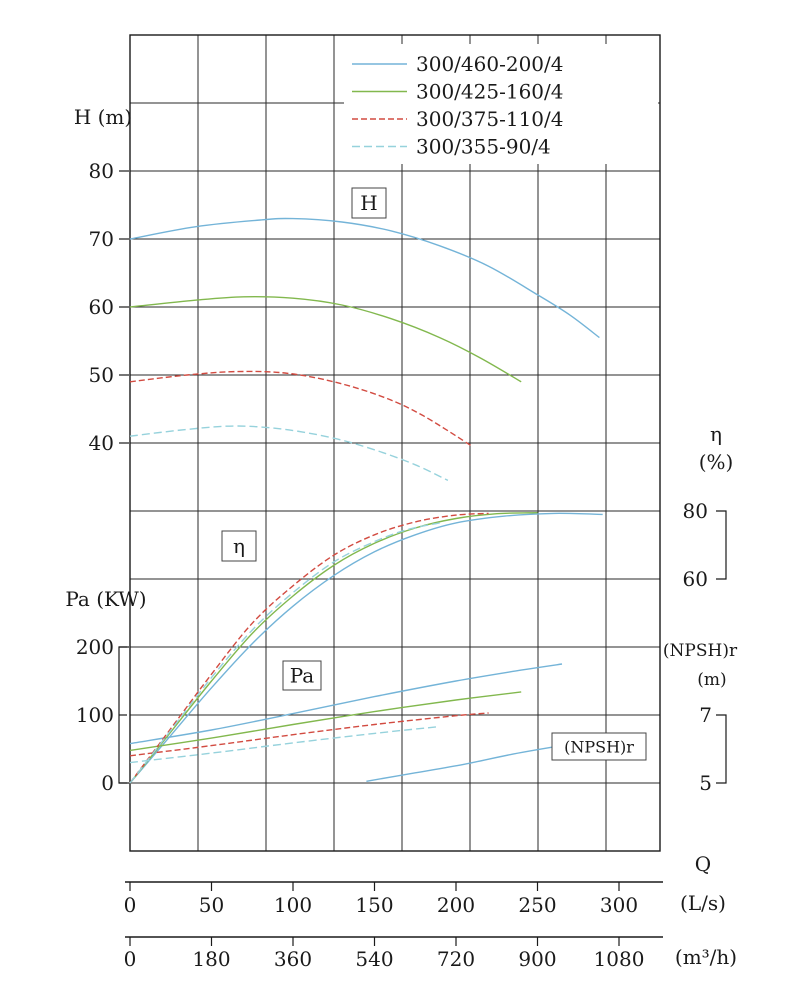 The image size is (800, 1000). I want to click on q-axis-unit-m3h: (m³/h), so click(706, 957).